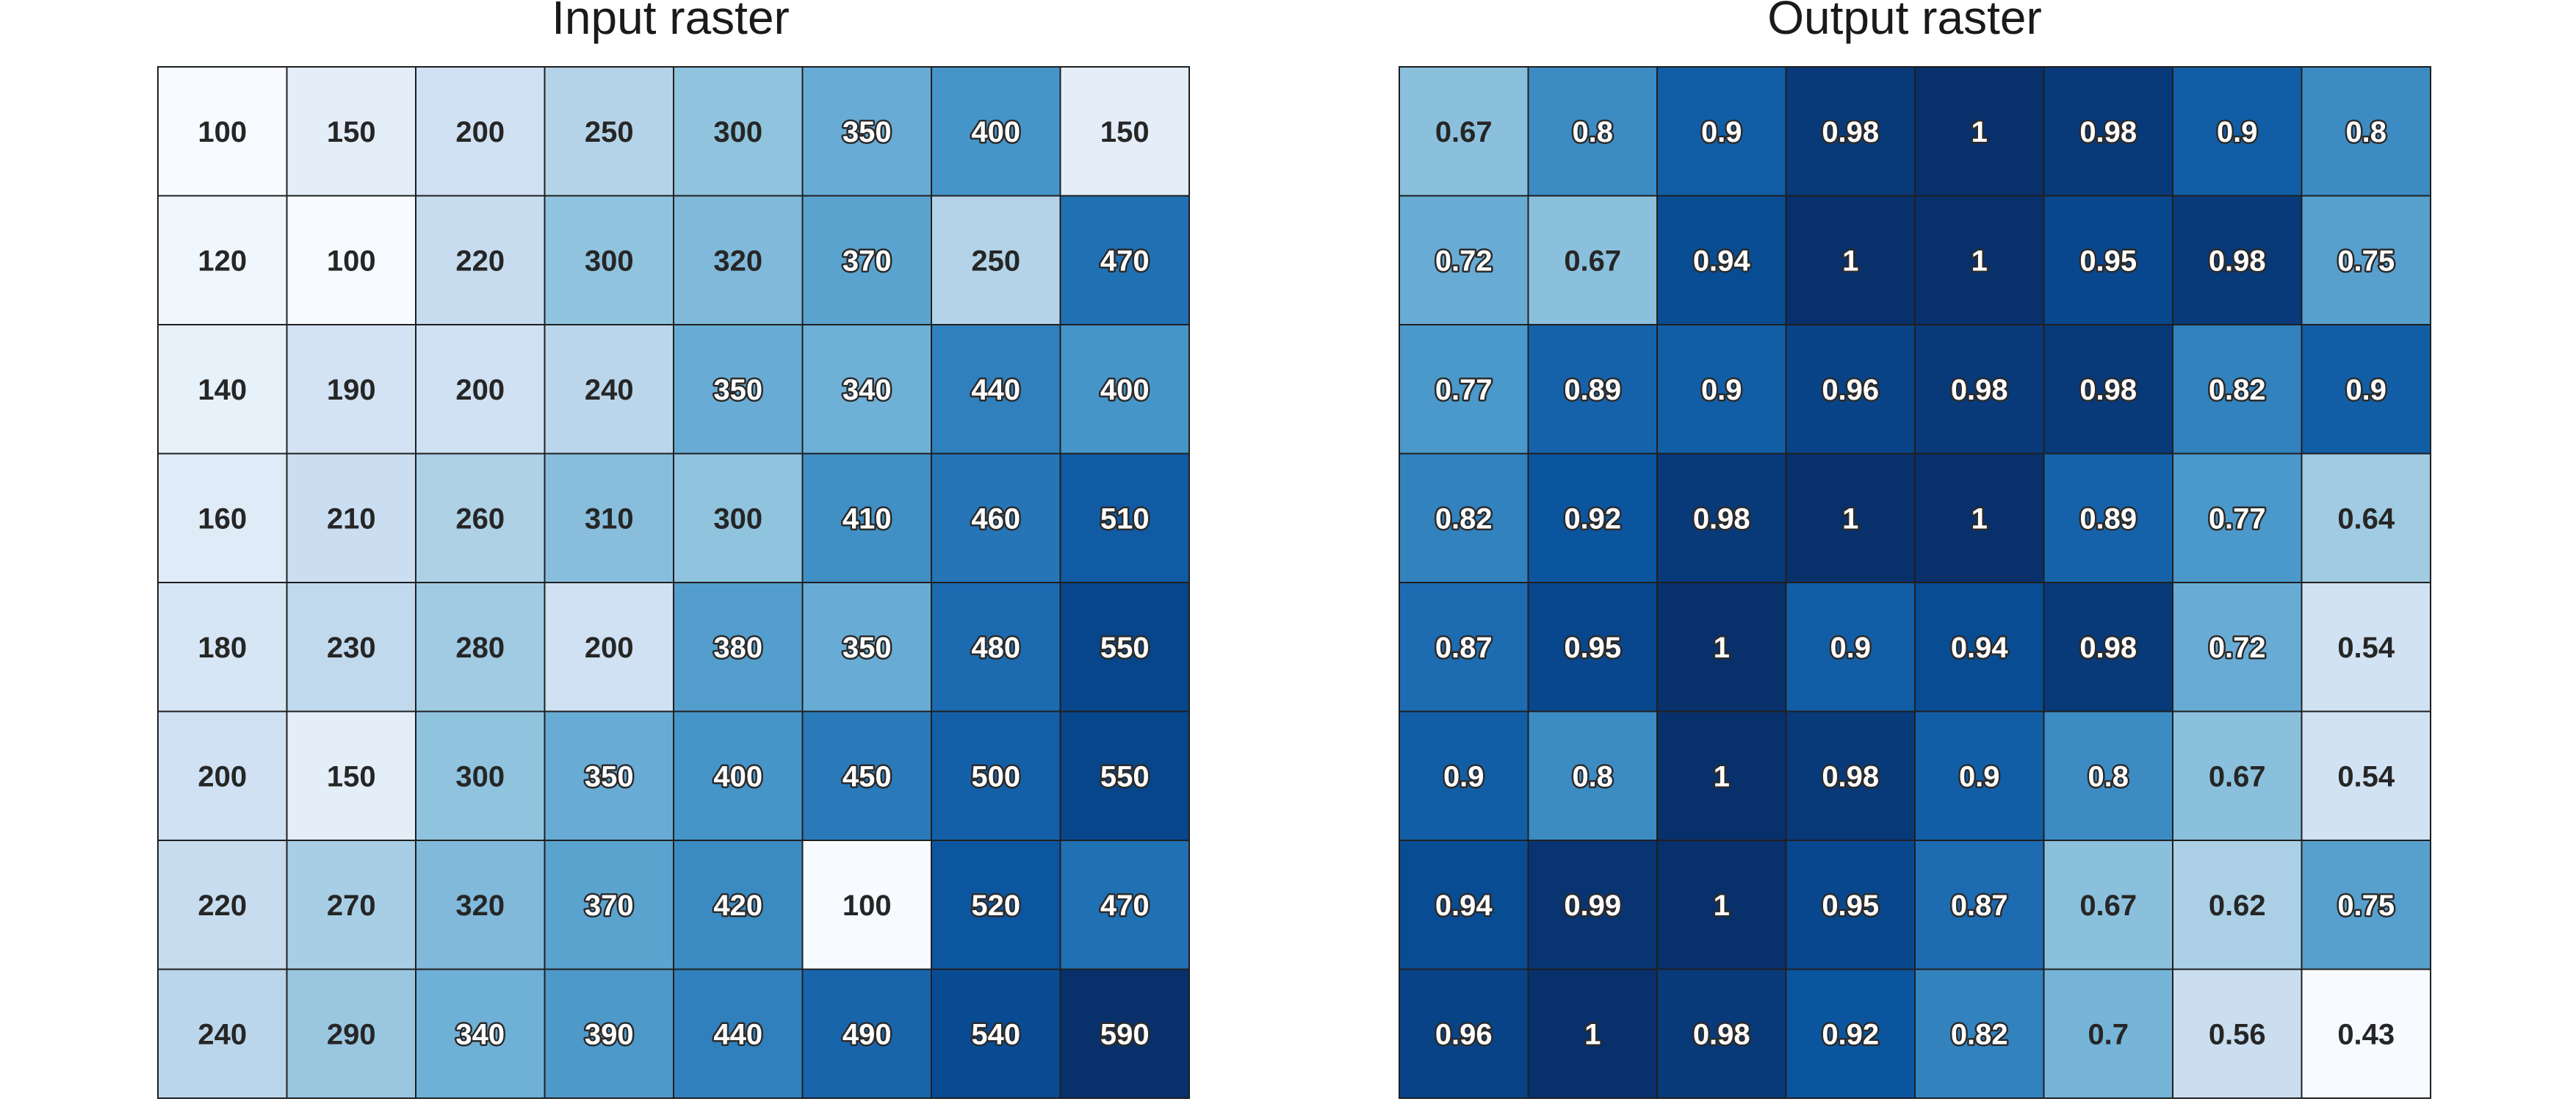  I want to click on output-cell-label-r3-c4: 1, so click(1979, 518).